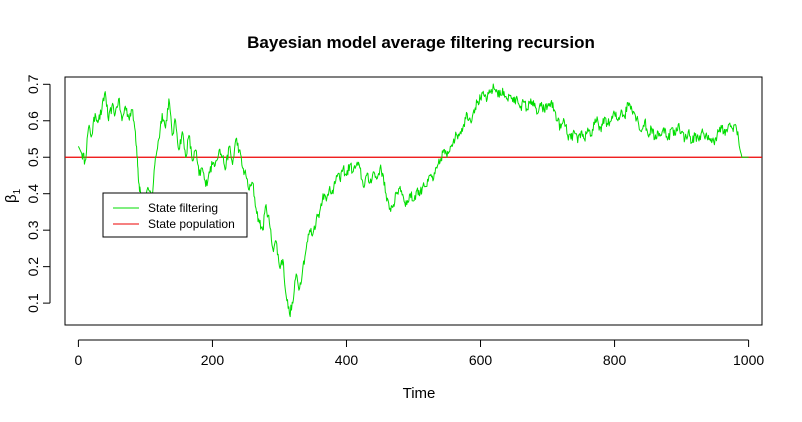 The width and height of the screenshot is (802, 422). What do you see at coordinates (17, 191) in the screenshot?
I see `y-axis-label-subscript: 1` at bounding box center [17, 191].